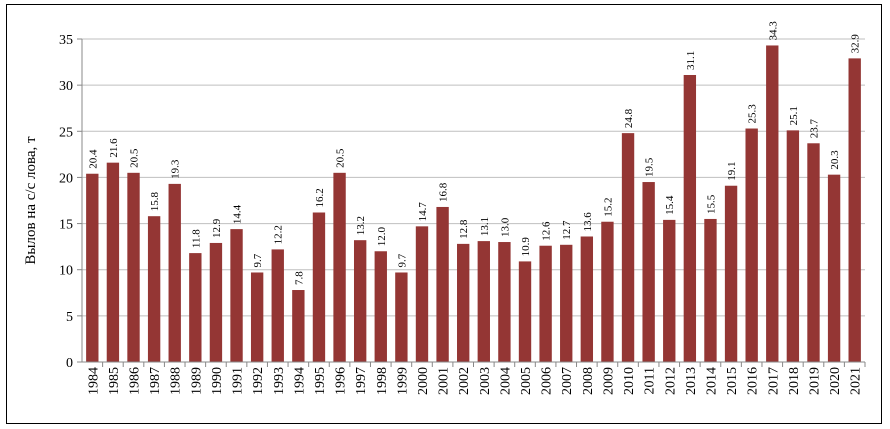 The image size is (890, 429). What do you see at coordinates (31, 200) in the screenshot?
I see `y-axis-label: Вылов на с/с лова, т` at bounding box center [31, 200].